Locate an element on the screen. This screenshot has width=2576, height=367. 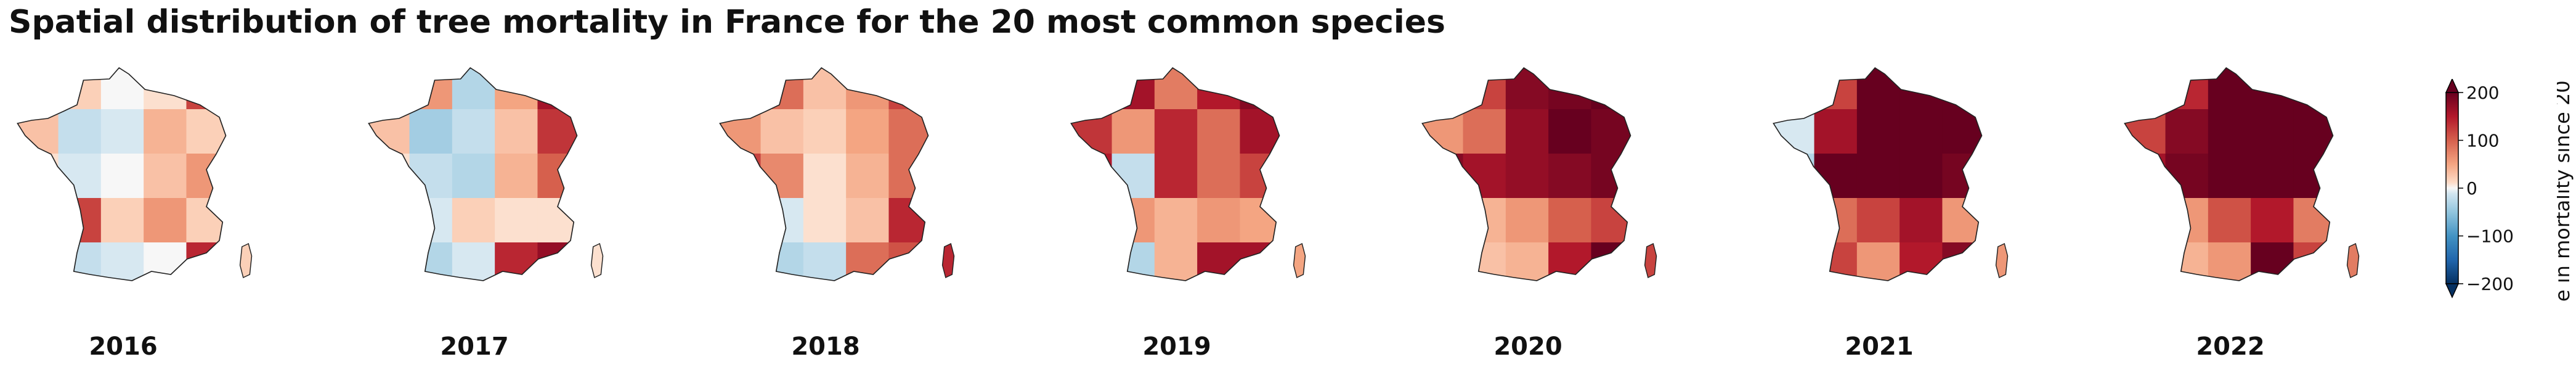
region-cell-2020-CS-W is located at coordinates (1443, 221).